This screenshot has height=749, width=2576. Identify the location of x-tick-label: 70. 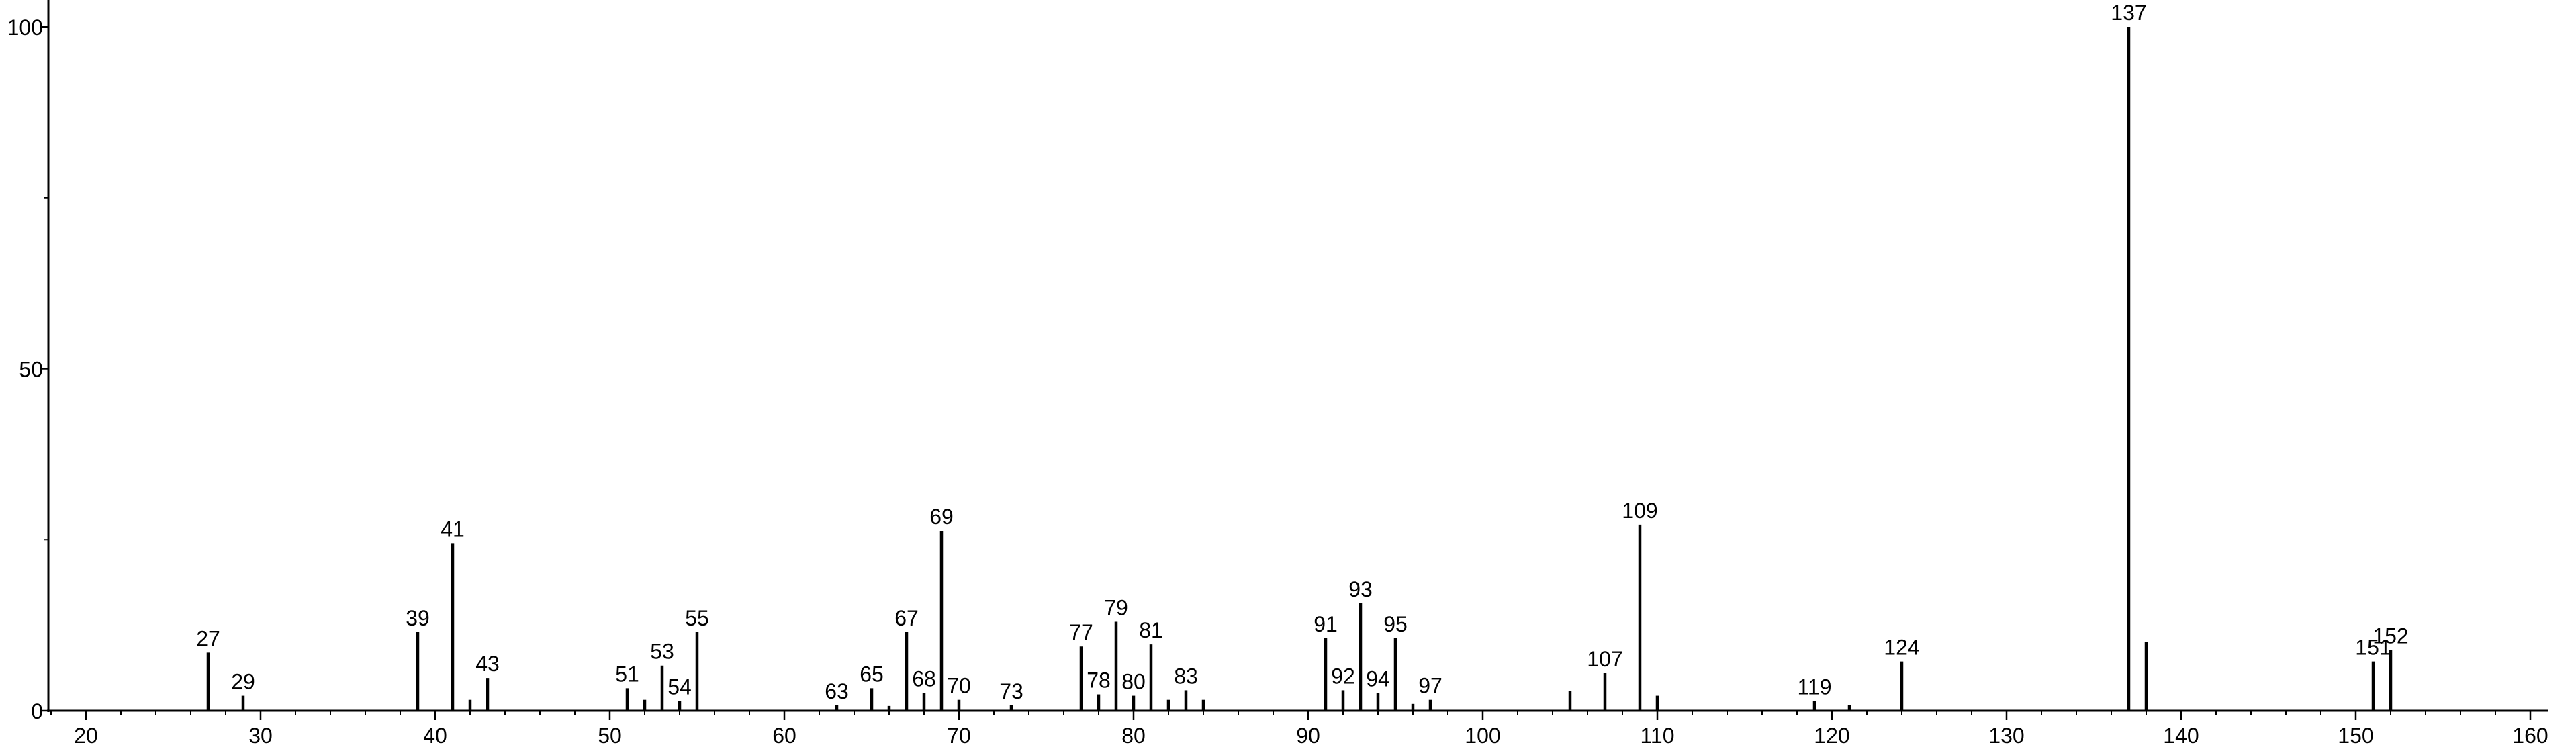
(959, 736).